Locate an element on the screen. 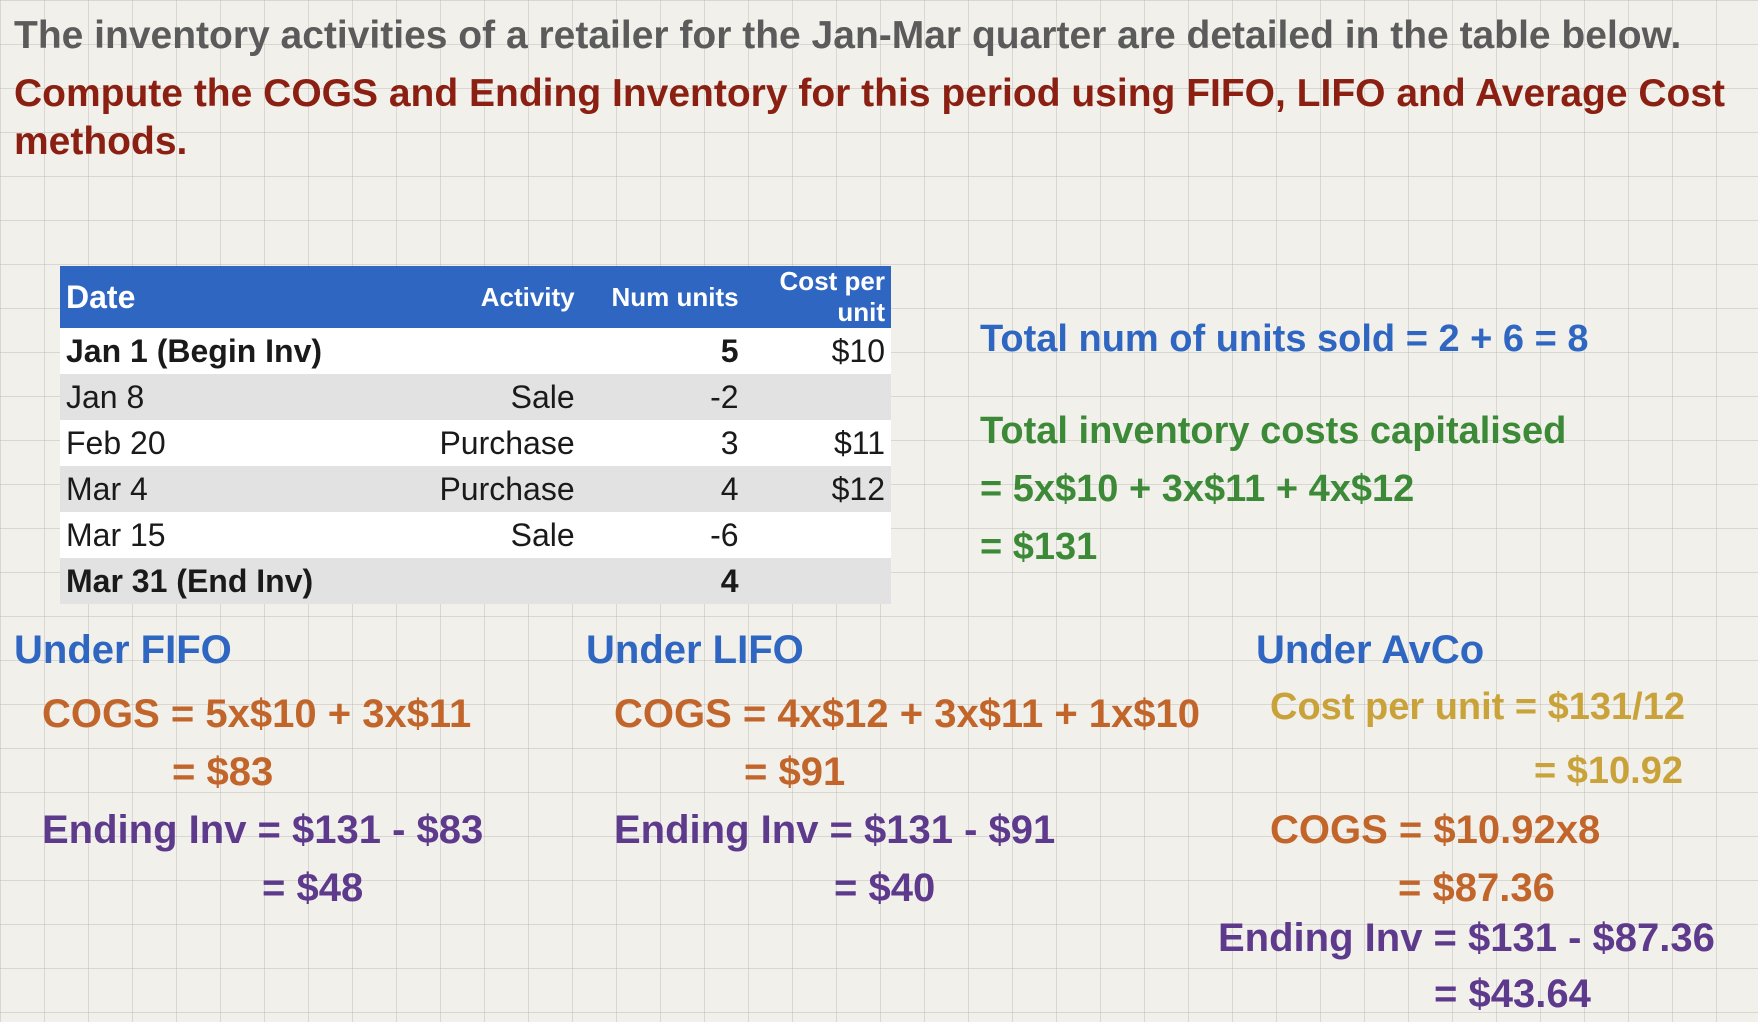  avco-heading: Under AvCo is located at coordinates (1370, 650).